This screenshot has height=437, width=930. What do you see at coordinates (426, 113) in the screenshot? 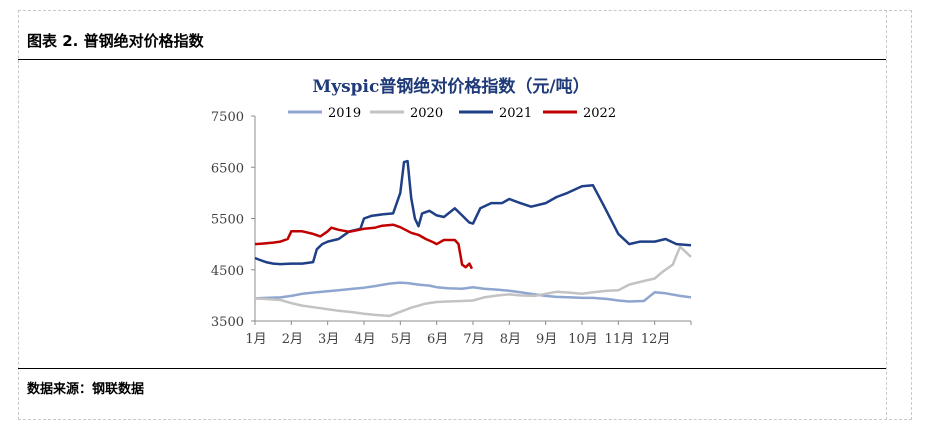
I see `legend-label-2020: 2020` at bounding box center [426, 113].